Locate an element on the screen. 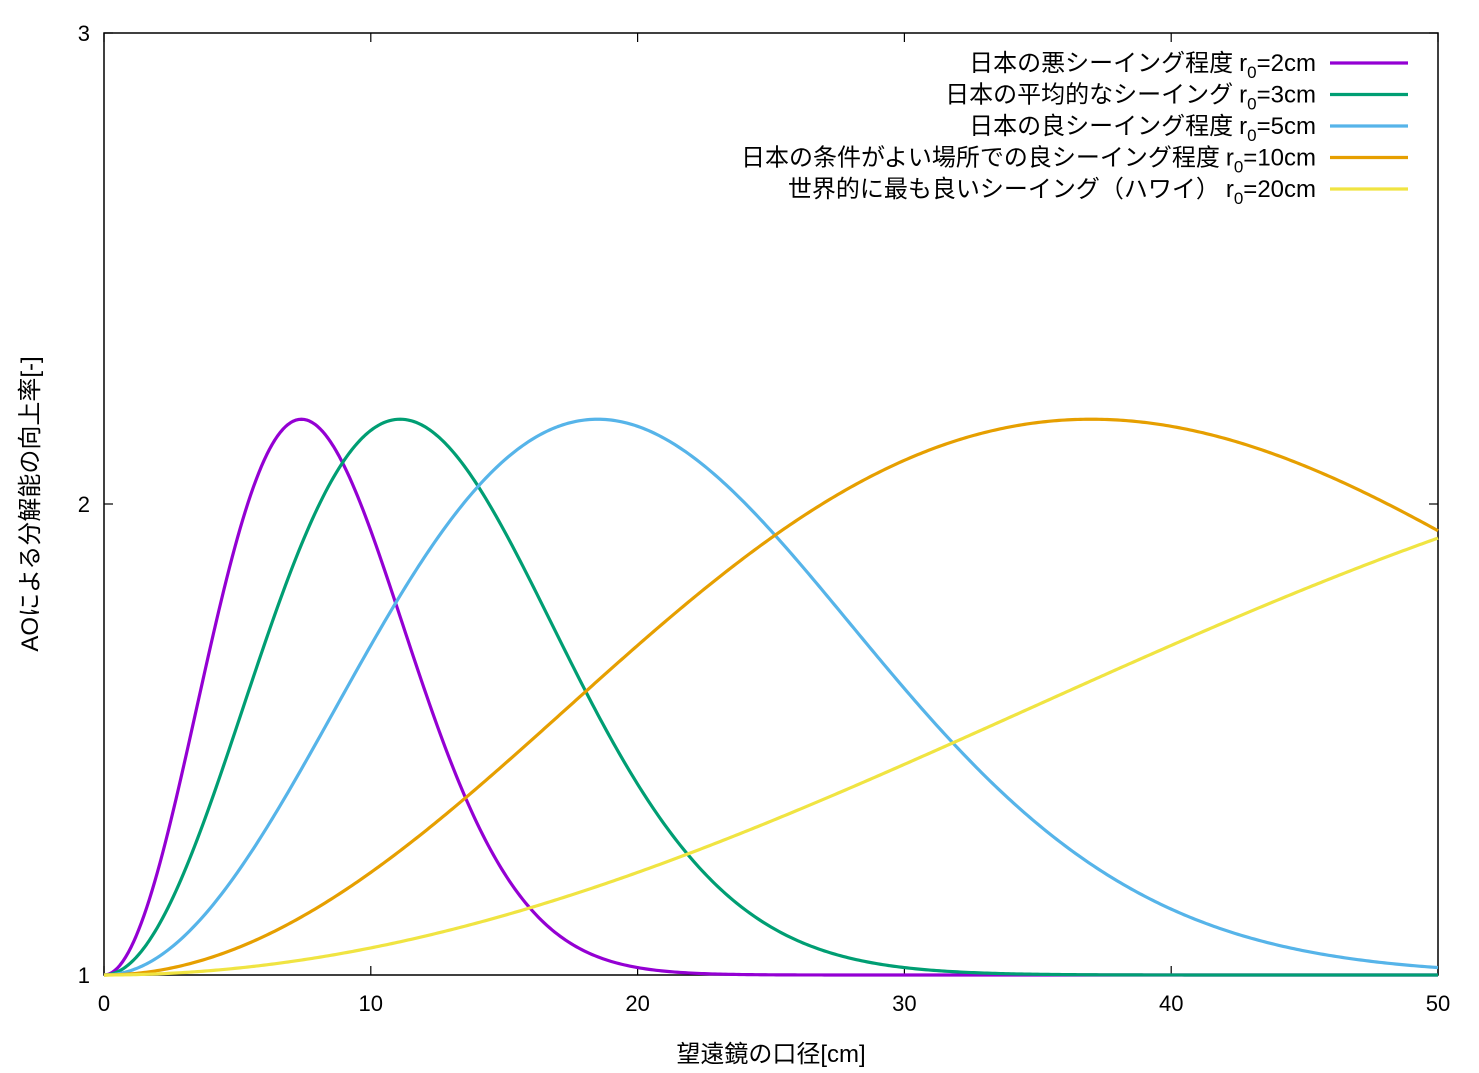  legend-label-5: 世界的に最も良いシーイング（ハワイ） r0=20cm is located at coordinates (1052, 192).